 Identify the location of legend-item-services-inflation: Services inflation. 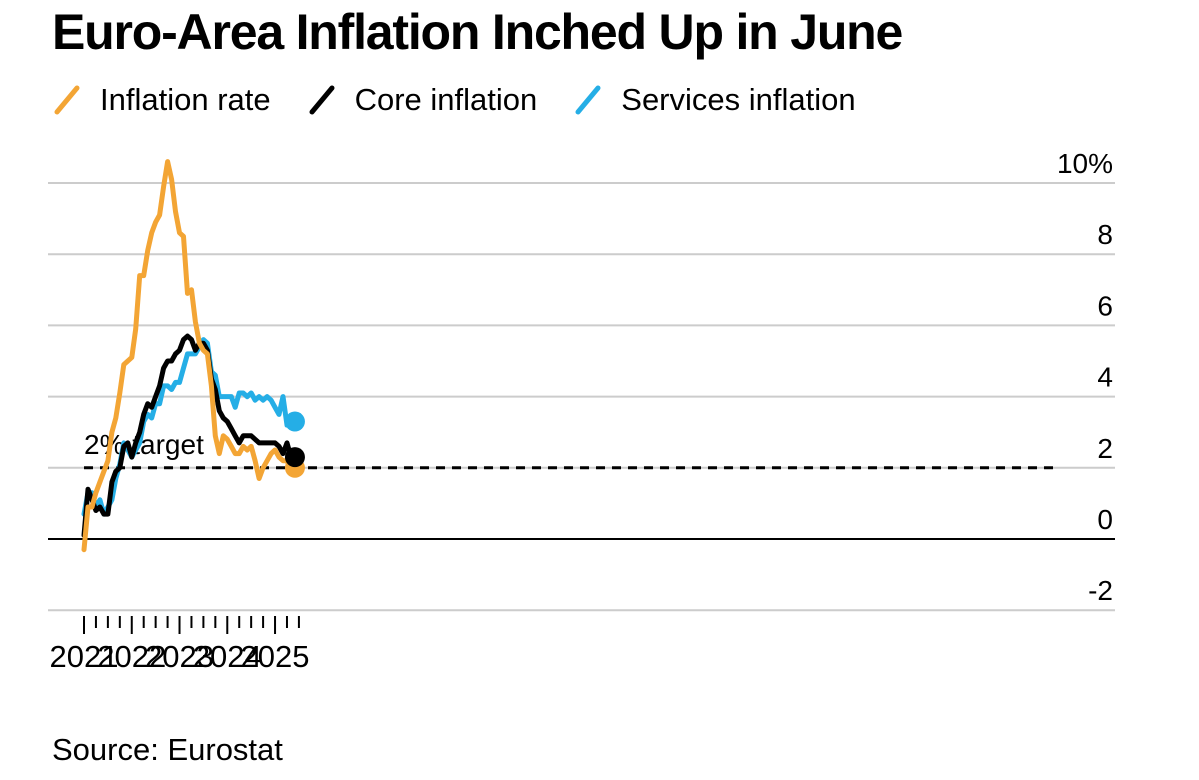
(714, 100).